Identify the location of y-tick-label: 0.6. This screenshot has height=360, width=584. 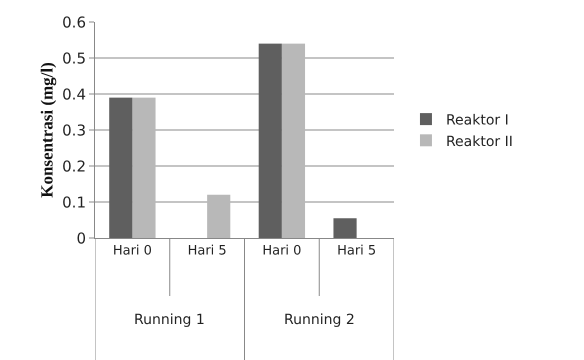
(74, 22).